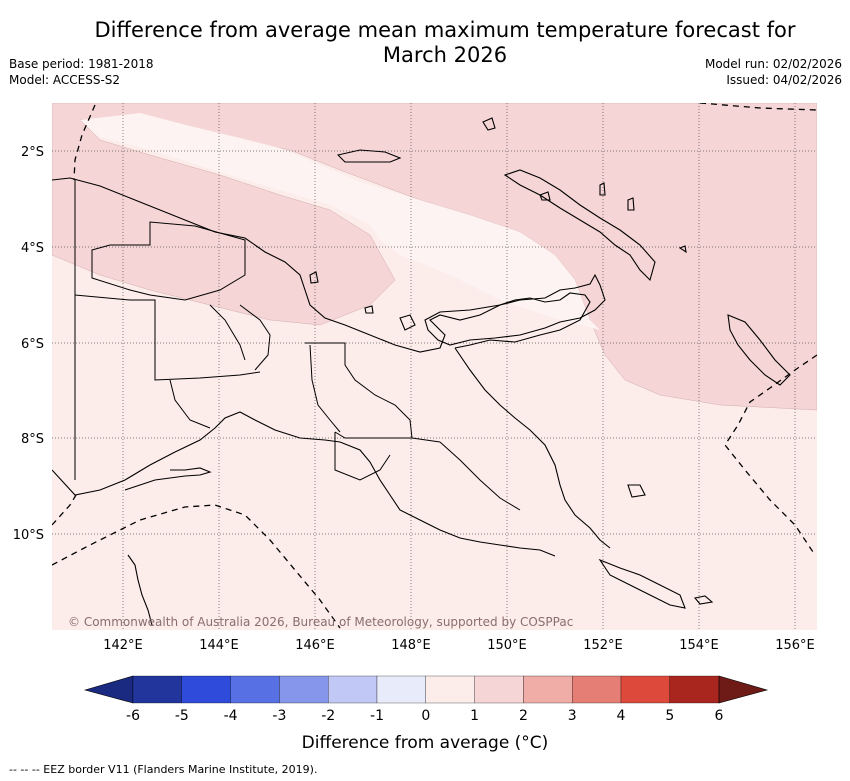 Image resolution: width=850 pixels, height=781 pixels. What do you see at coordinates (669, 716) in the screenshot?
I see `colorbar-tick: 5` at bounding box center [669, 716].